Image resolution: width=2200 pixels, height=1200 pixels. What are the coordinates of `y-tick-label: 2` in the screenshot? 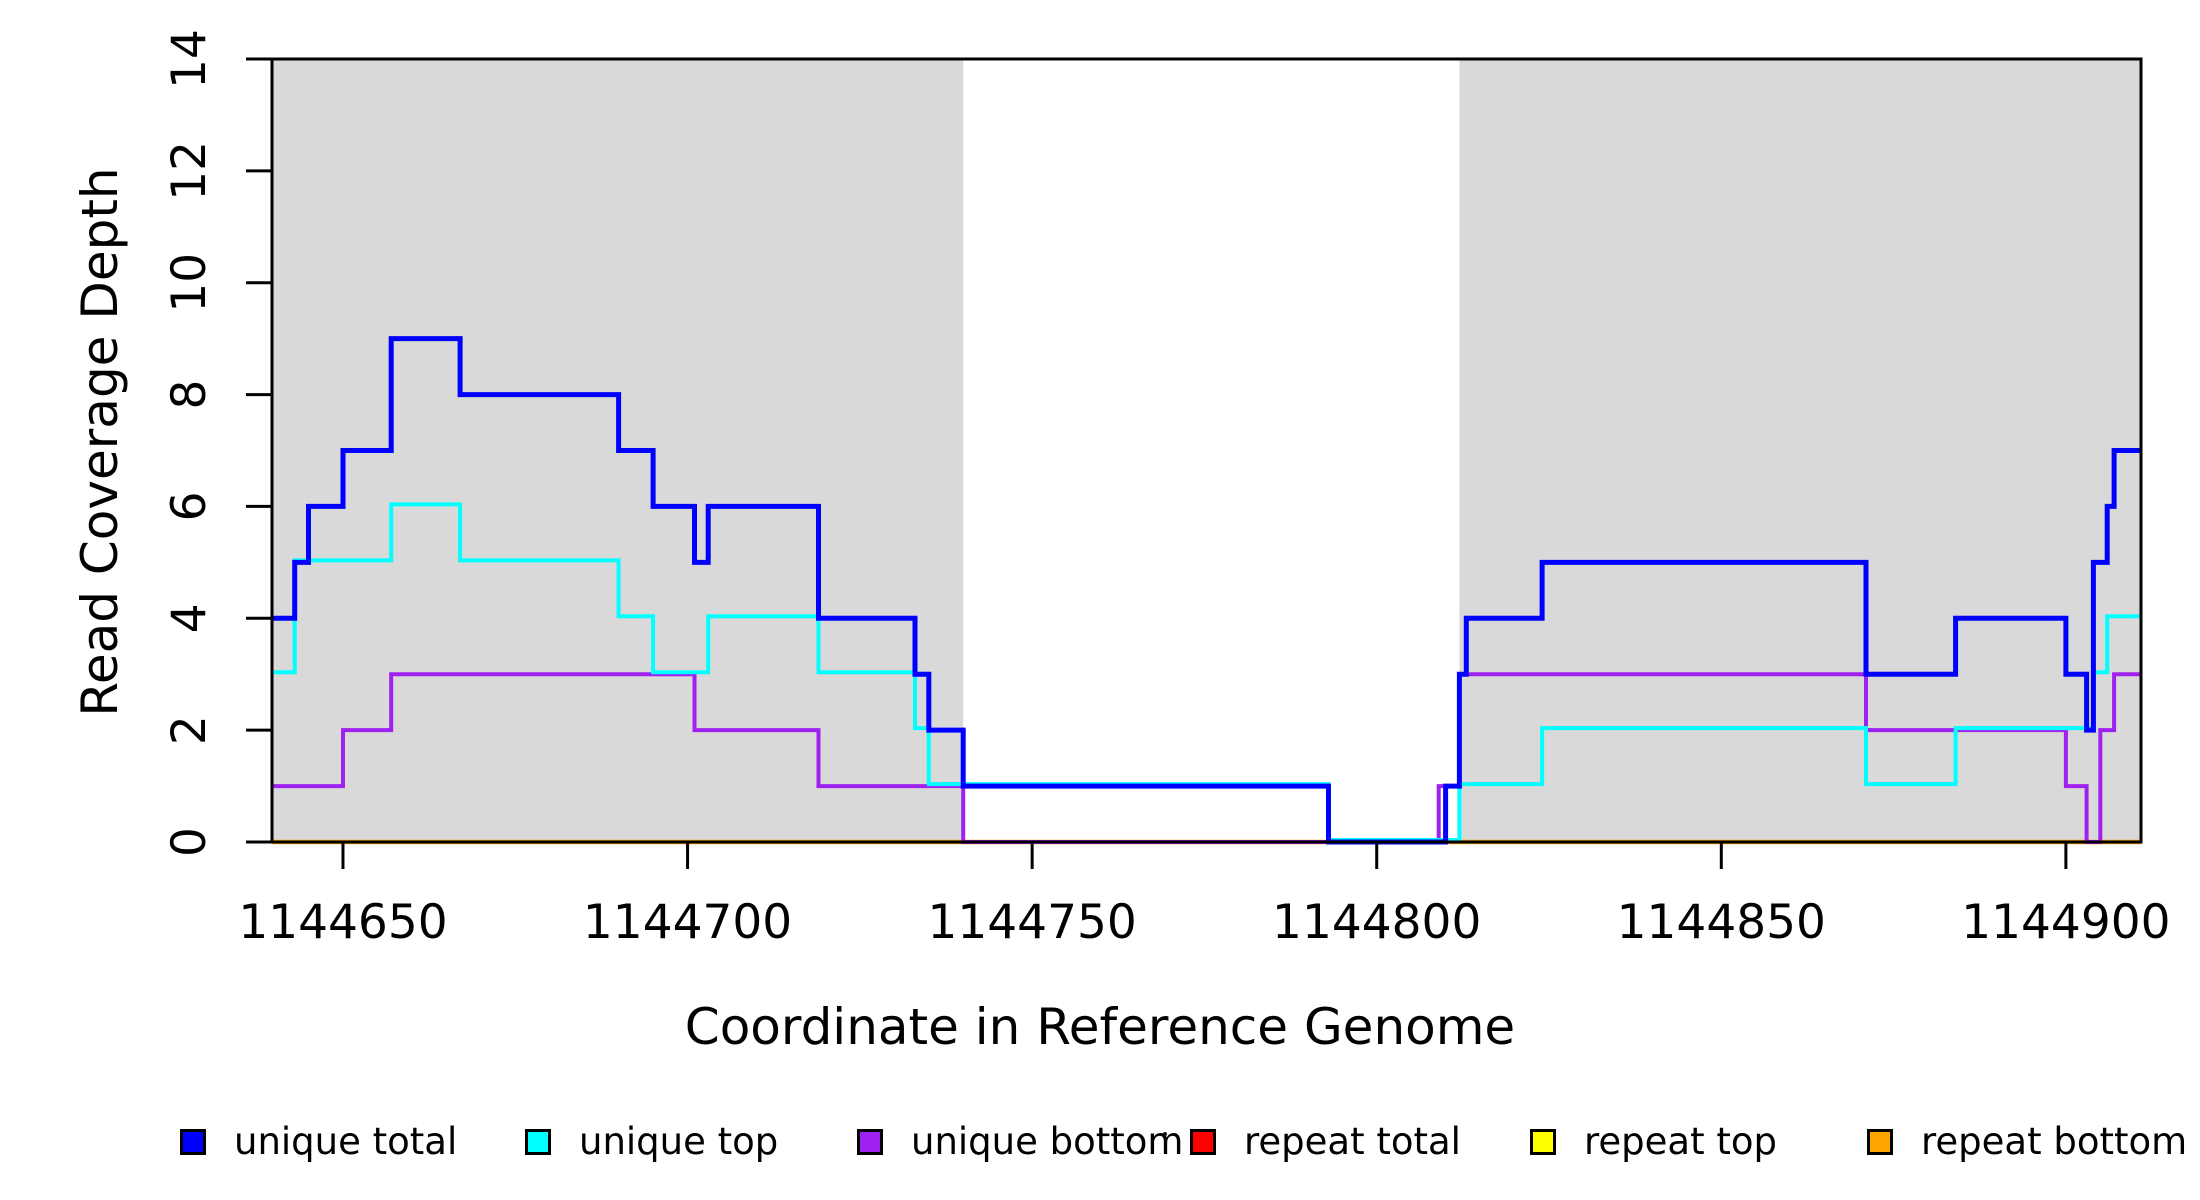 It's located at (189, 730).